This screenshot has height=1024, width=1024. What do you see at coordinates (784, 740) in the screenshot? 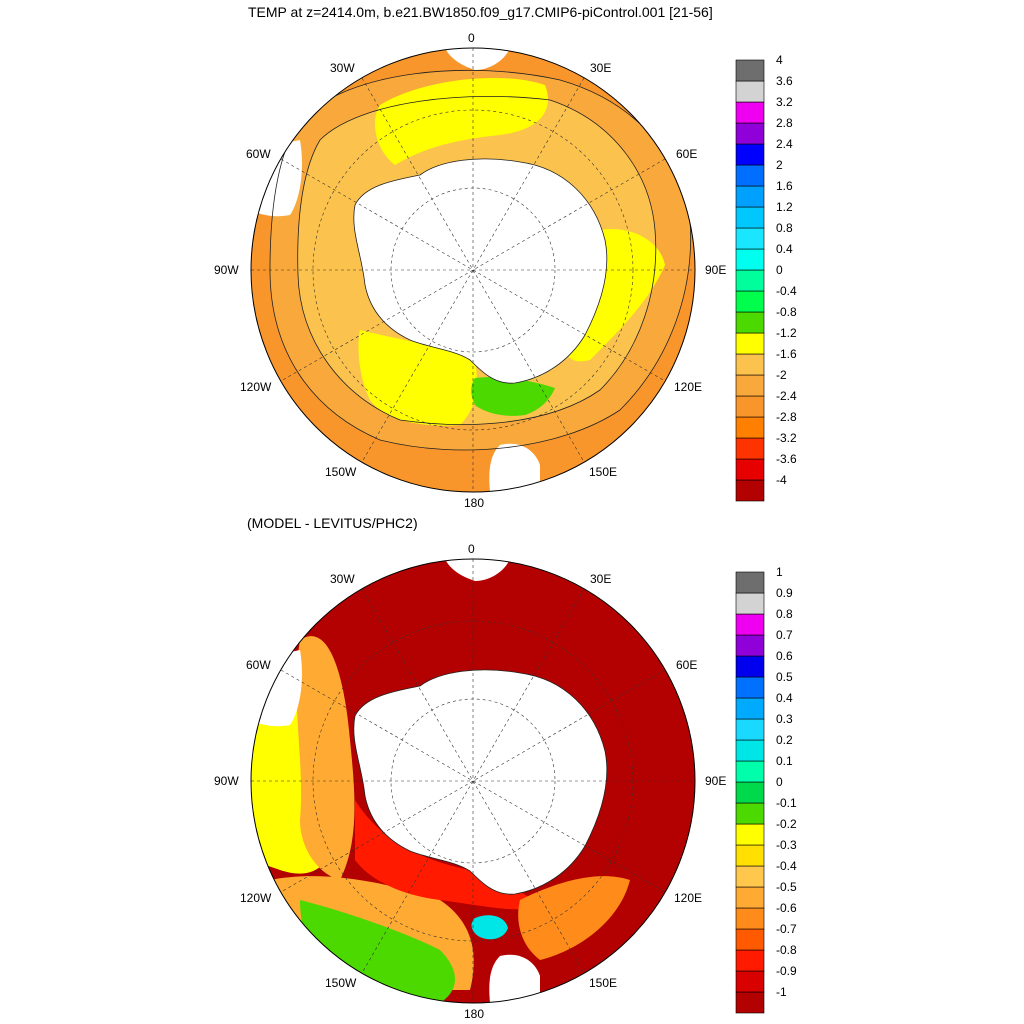
I see `bottom-colorbar-label-8: 0.2` at bounding box center [784, 740].